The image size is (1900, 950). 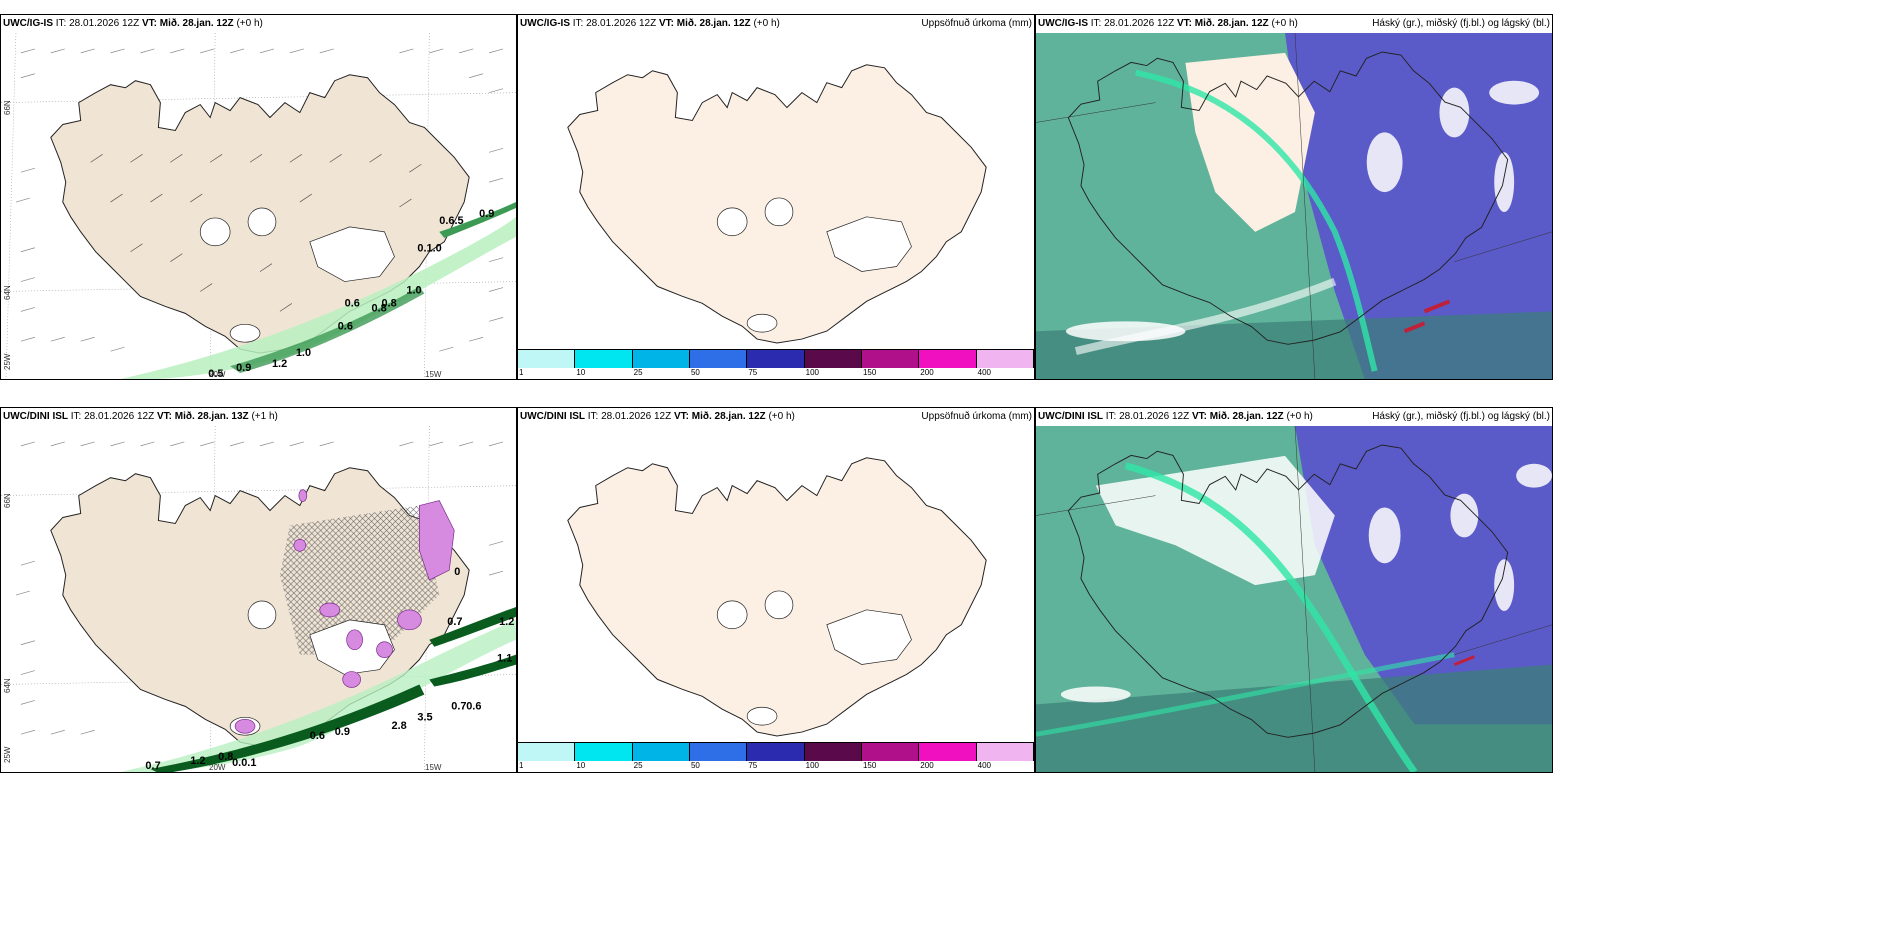 What do you see at coordinates (244, 763) in the screenshot?
I see `svg-text: 0.0.1` at bounding box center [244, 763].